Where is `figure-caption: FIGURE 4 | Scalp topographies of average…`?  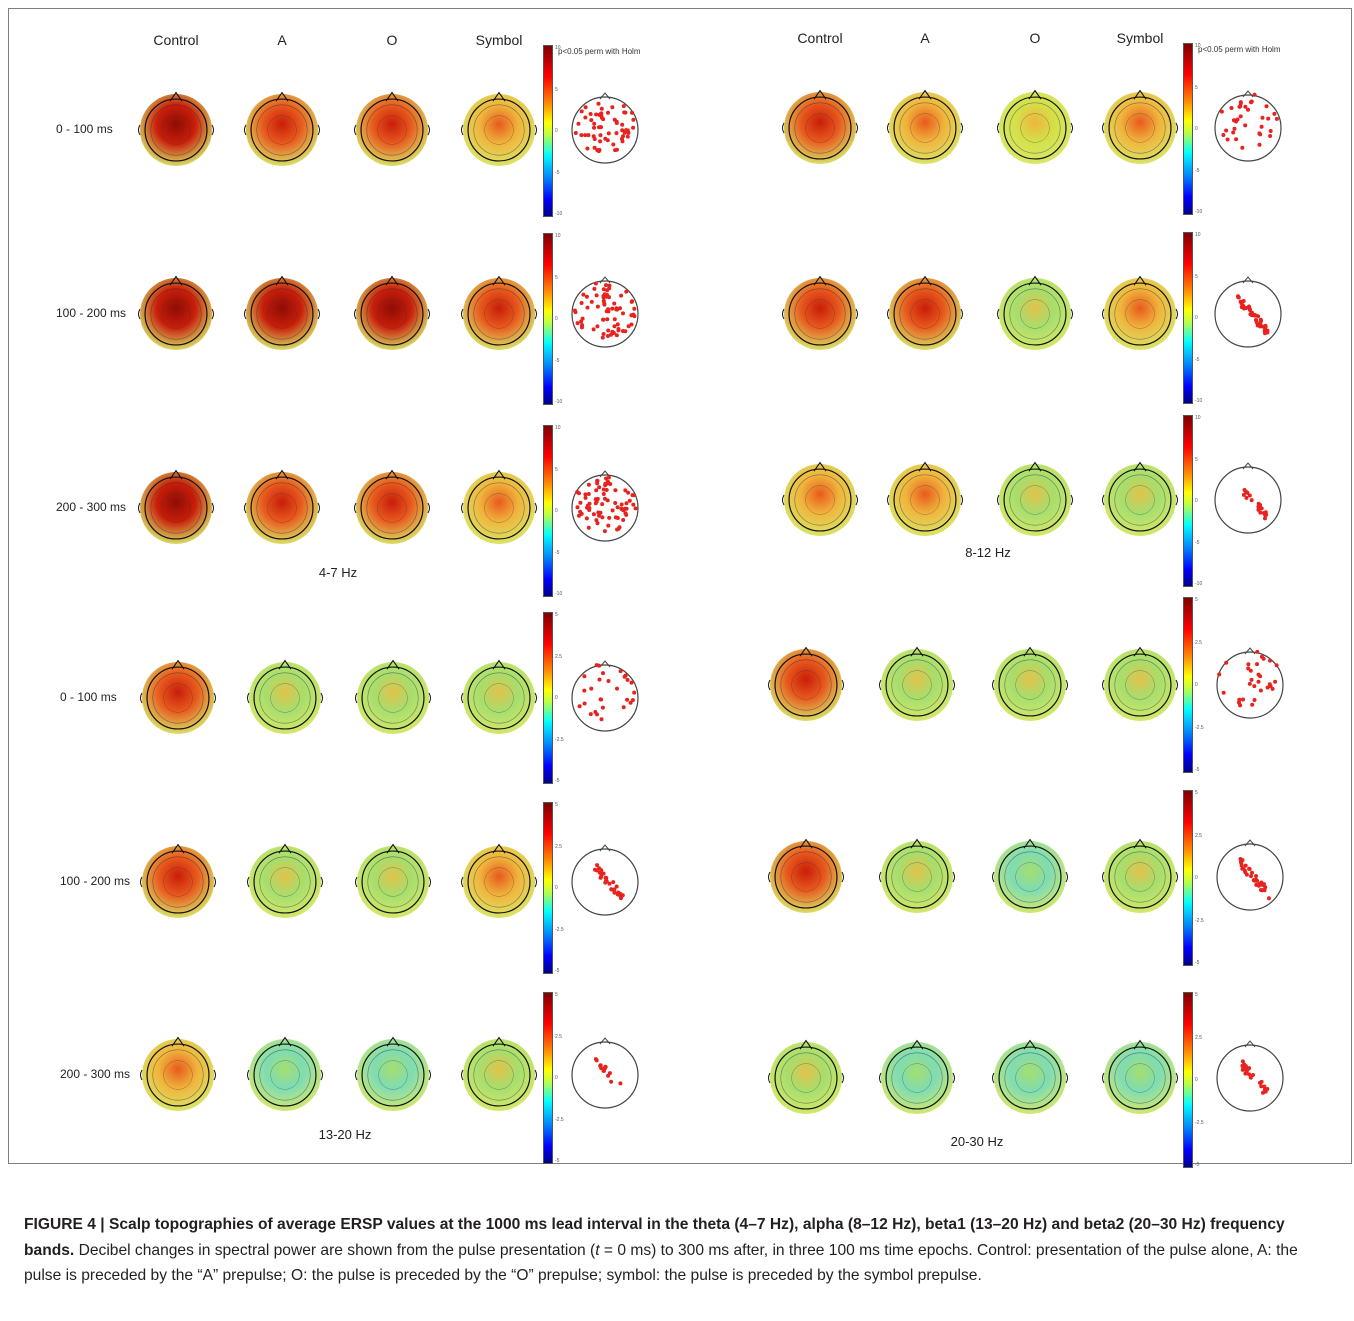 figure-caption: FIGURE 4 | Scalp topographies of average… is located at coordinates (679, 1250).